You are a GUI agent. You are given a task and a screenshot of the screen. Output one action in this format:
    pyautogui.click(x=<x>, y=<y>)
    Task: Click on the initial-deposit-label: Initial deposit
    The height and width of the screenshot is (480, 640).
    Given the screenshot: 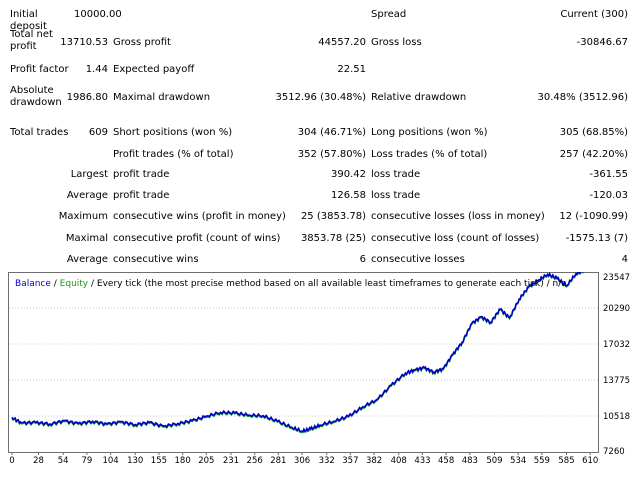 What is the action you would take?
    pyautogui.click(x=28, y=20)
    